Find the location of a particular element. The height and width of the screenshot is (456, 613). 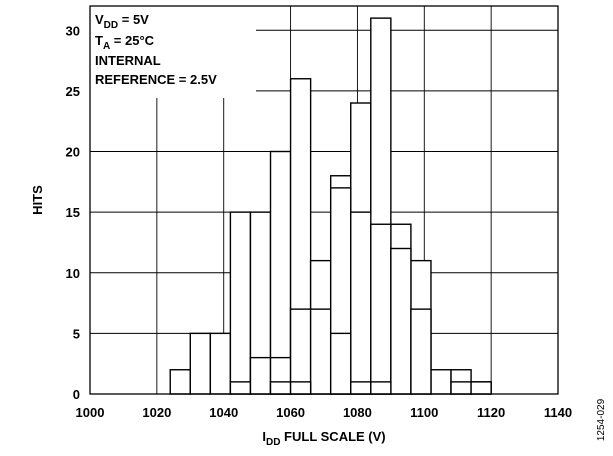

y-tick-label: 30 is located at coordinates (73, 30).